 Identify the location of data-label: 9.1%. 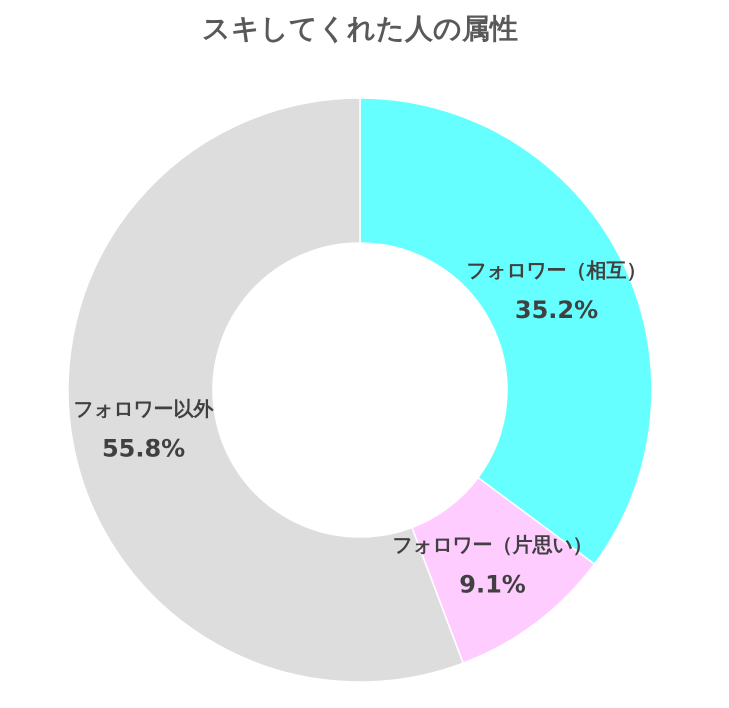
(492, 584).